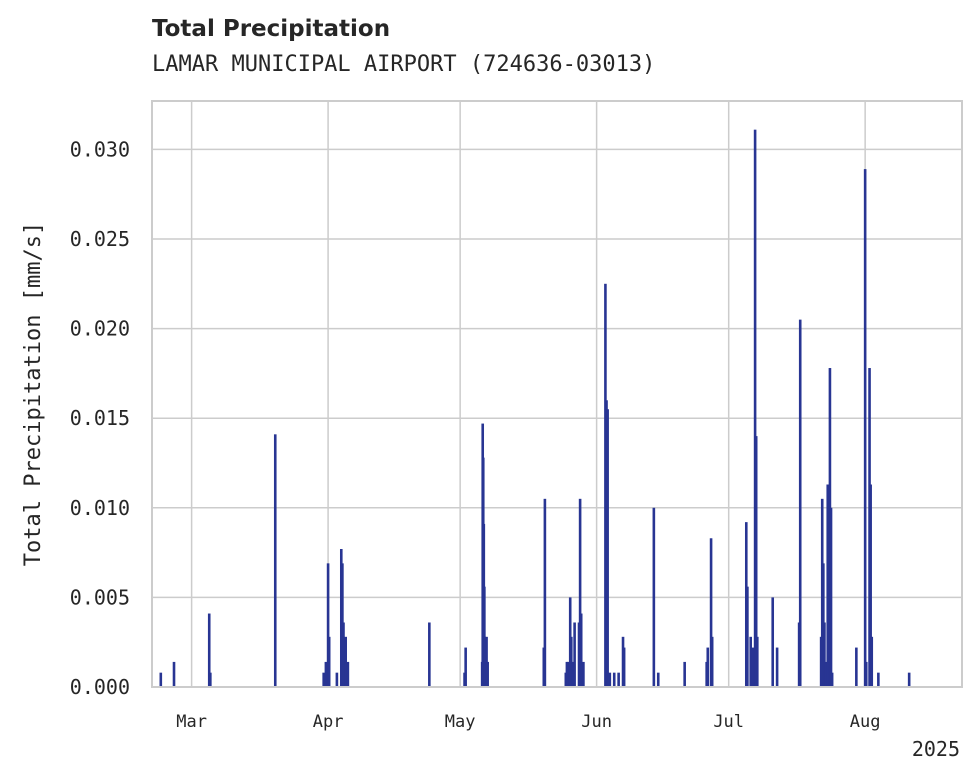 The image size is (980, 783). Describe the element at coordinates (328, 722) in the screenshot. I see `x-tick-label: Apr` at that location.